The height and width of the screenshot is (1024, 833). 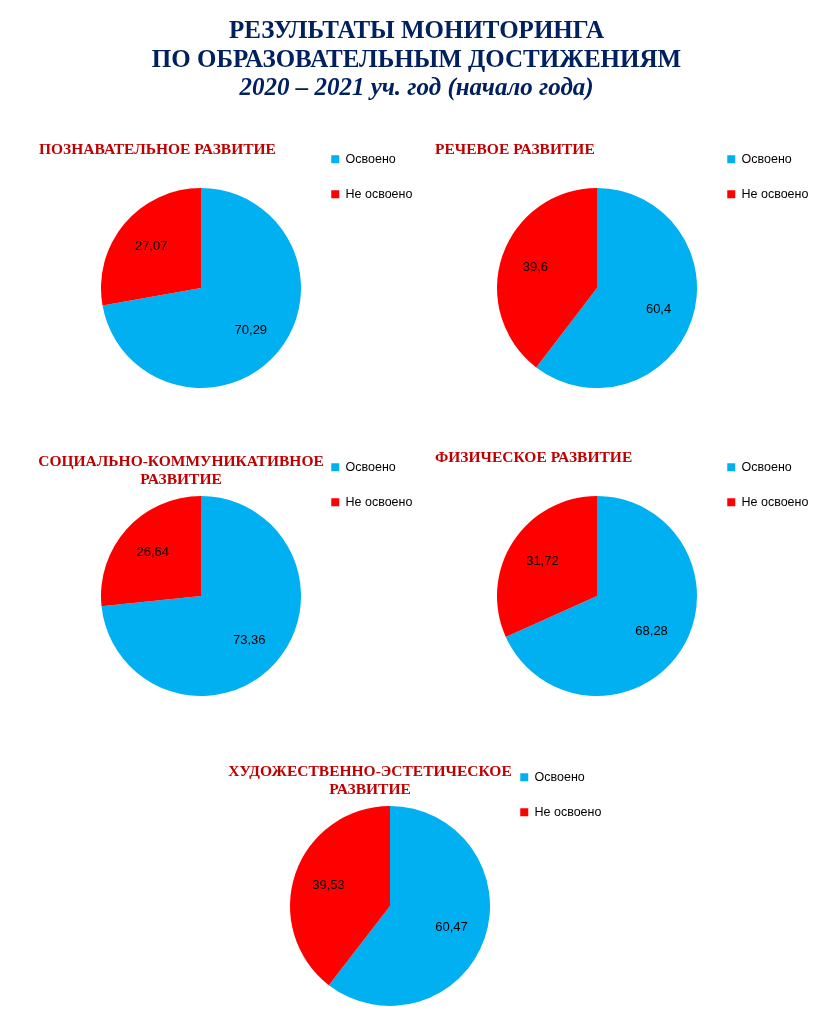 What do you see at coordinates (249, 639) in the screenshot?
I see `data-label: 73,36` at bounding box center [249, 639].